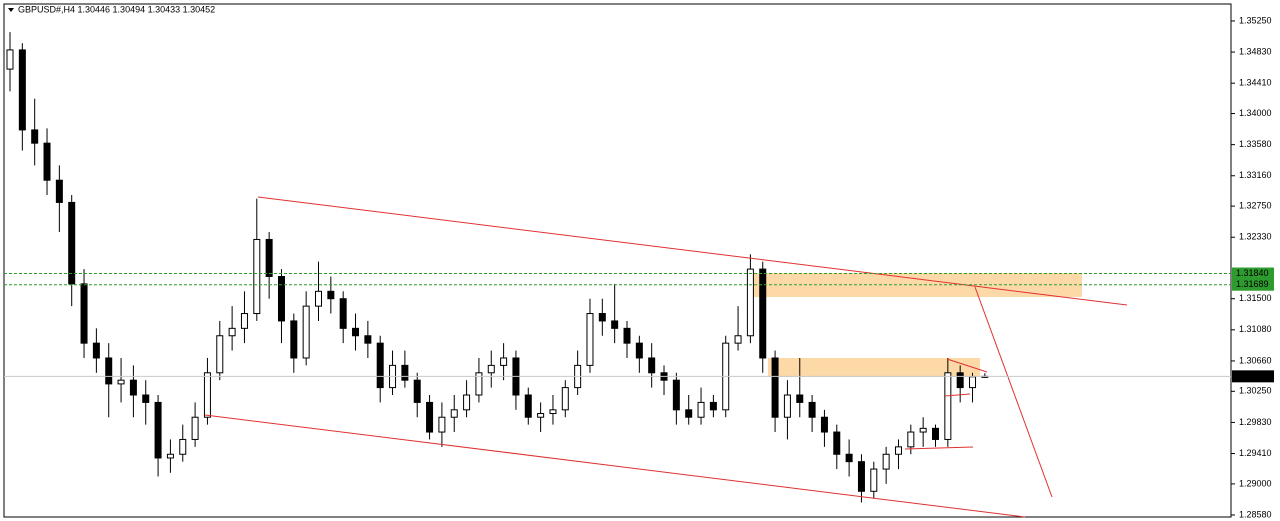 This screenshot has width=1280, height=521. Describe the element at coordinates (1255, 175) in the screenshot. I see `y-tick-label: 1.33160` at that location.